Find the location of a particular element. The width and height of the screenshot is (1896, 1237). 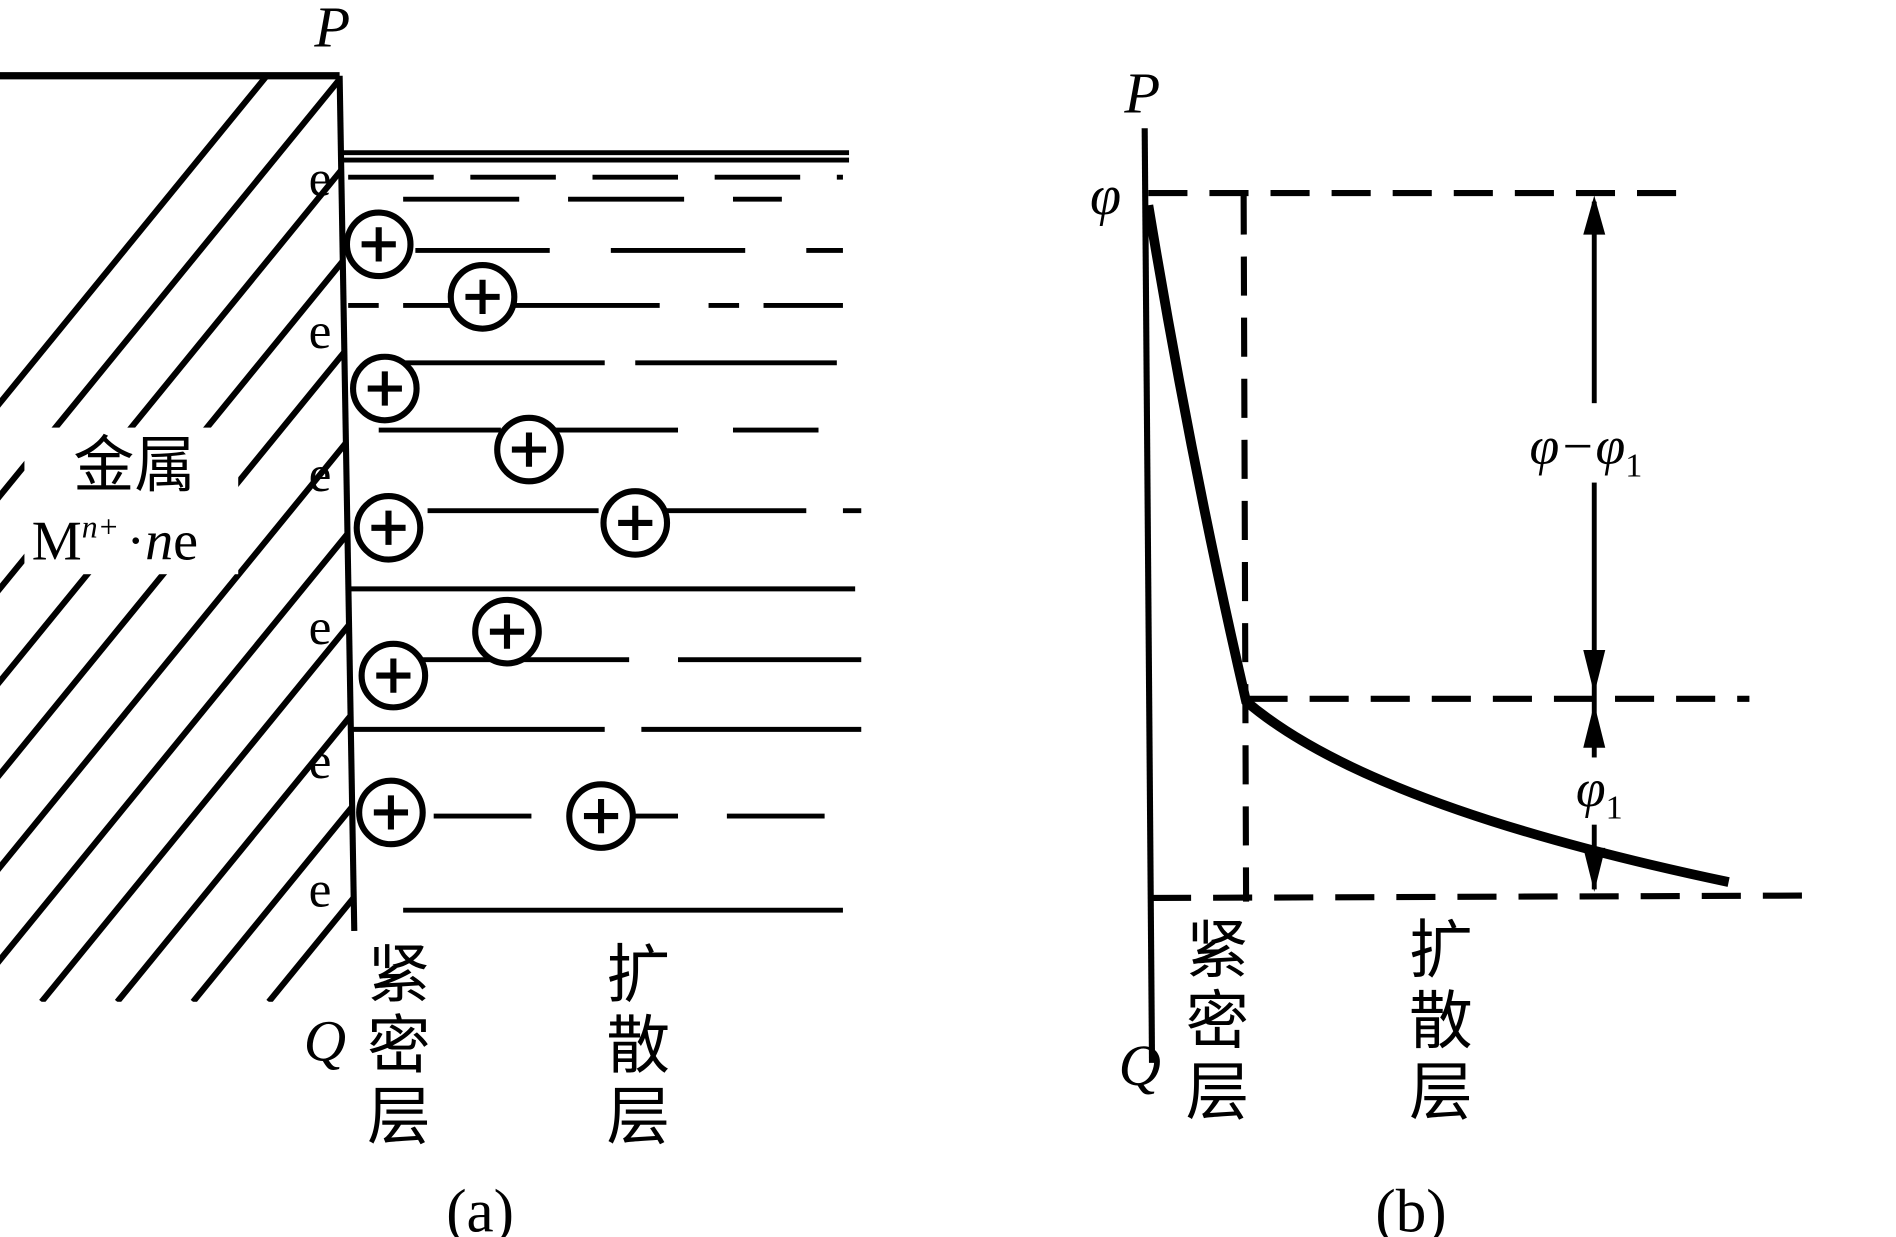

panel-a-frame is located at coordinates (179, 502).